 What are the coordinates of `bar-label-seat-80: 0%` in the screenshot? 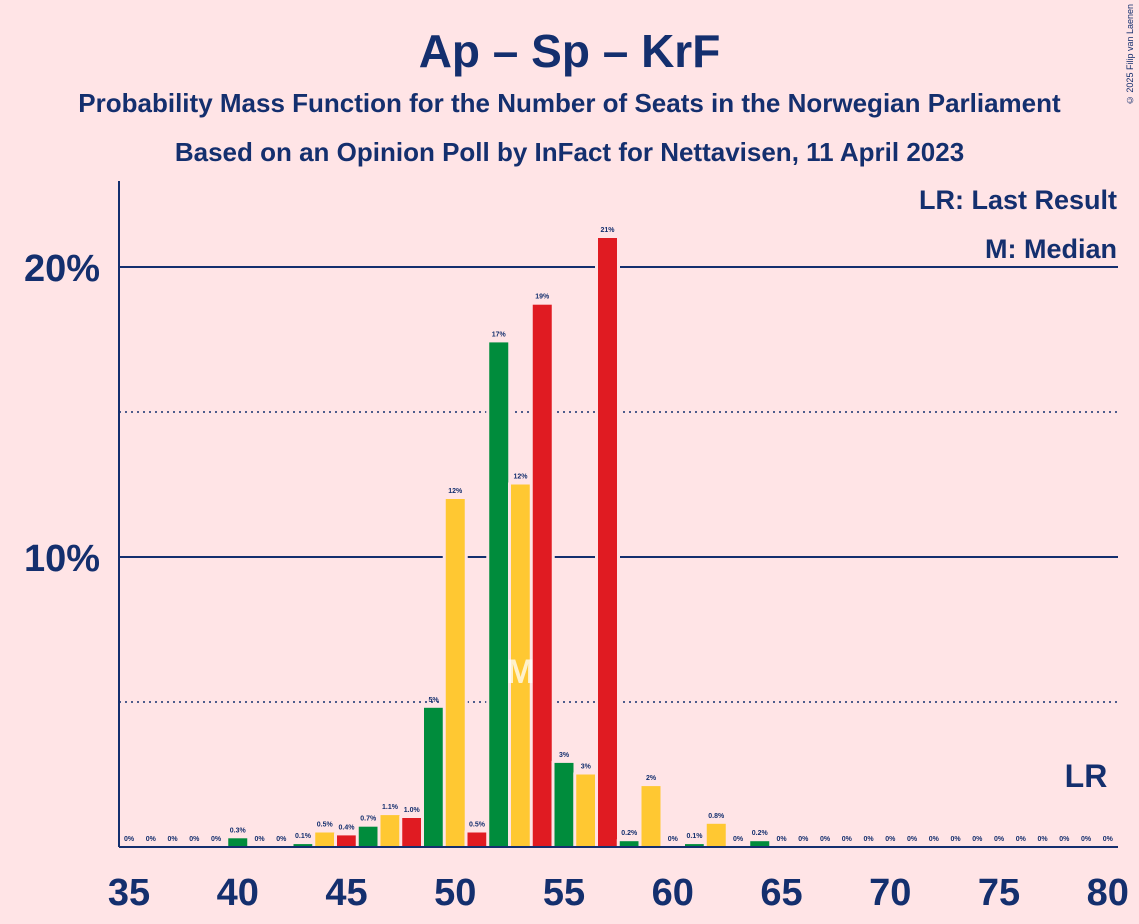 It's located at (1108, 839).